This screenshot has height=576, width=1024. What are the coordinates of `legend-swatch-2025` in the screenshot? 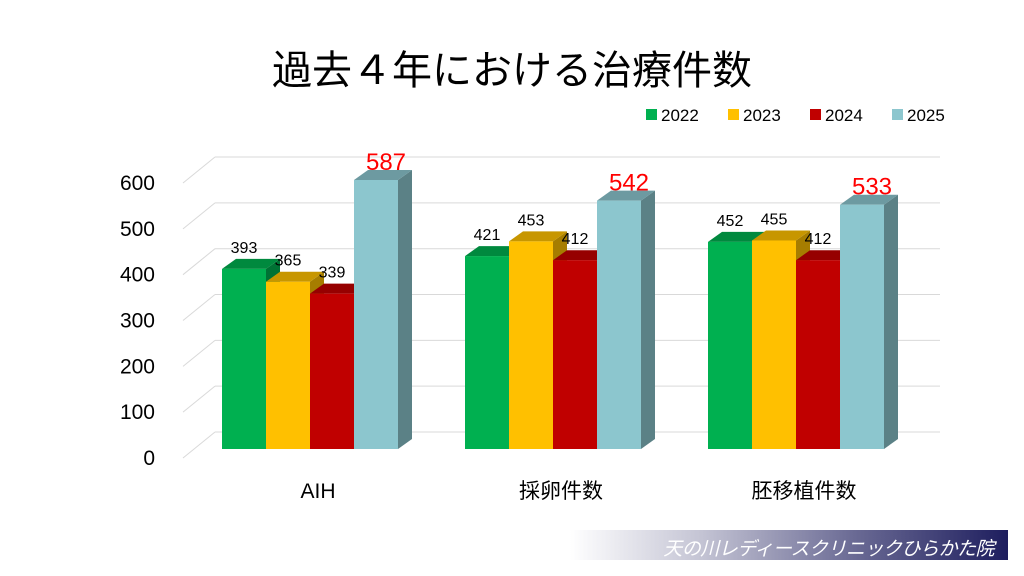 It's located at (897, 114).